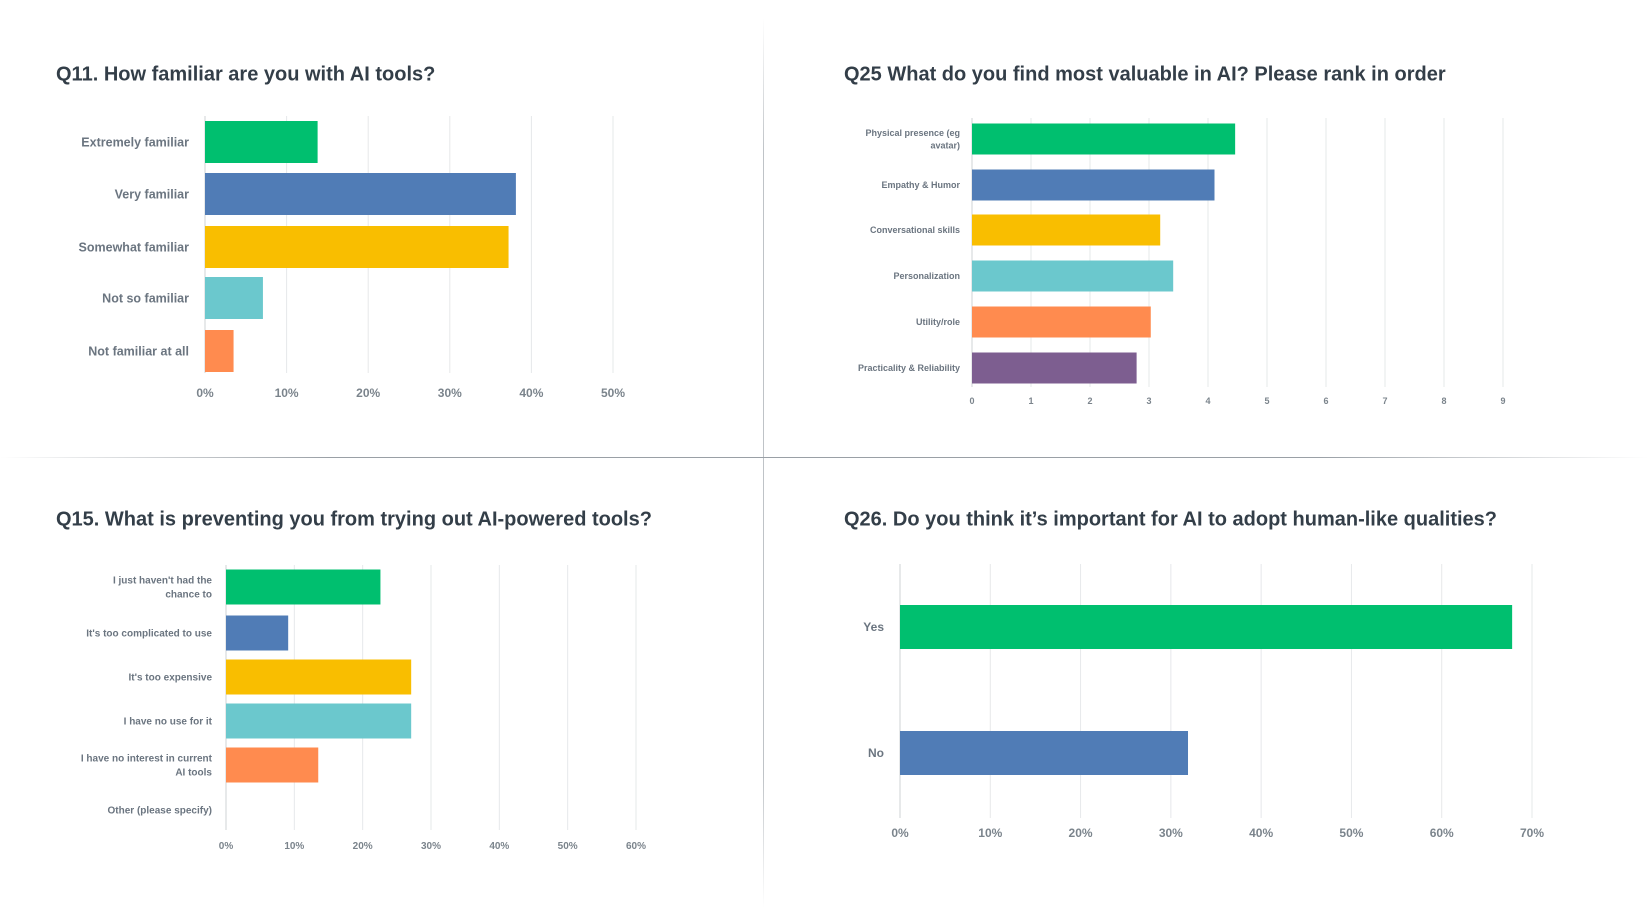 The width and height of the screenshot is (1648, 924). What do you see at coordinates (824, 457) in the screenshot?
I see `horizontal-divider` at bounding box center [824, 457].